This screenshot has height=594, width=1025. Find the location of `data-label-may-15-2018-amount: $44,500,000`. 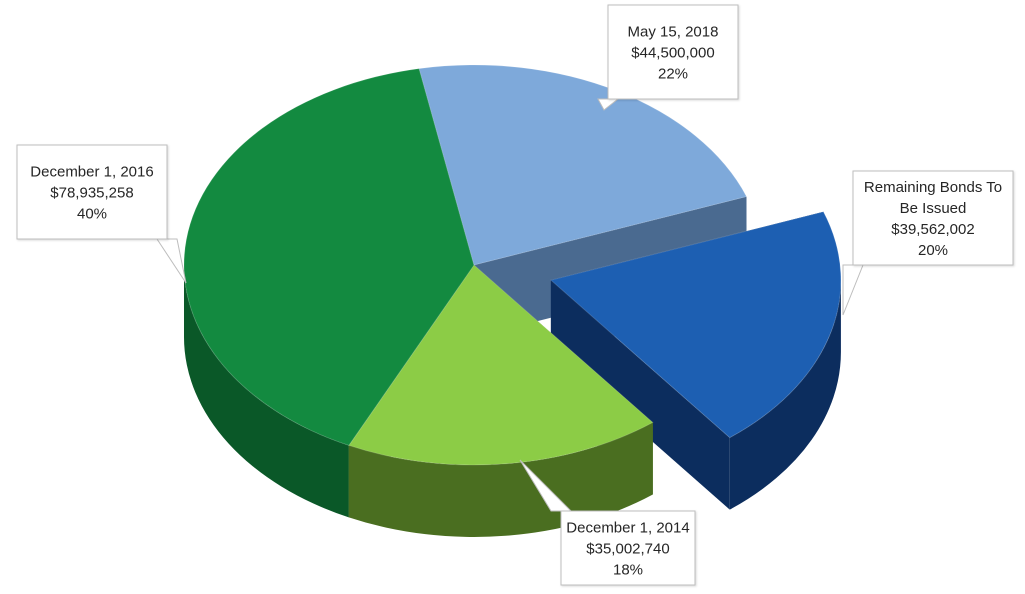

data-label-may-15-2018-amount: $44,500,000 is located at coordinates (672, 53).